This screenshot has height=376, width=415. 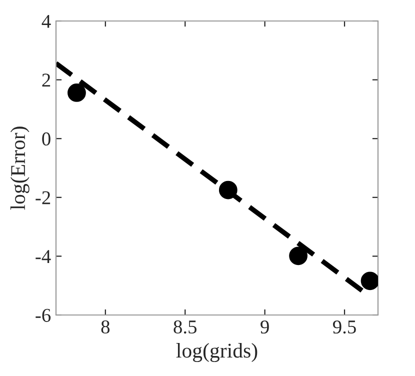 What do you see at coordinates (46, 80) in the screenshot?
I see `y-tick-label: 2` at bounding box center [46, 80].